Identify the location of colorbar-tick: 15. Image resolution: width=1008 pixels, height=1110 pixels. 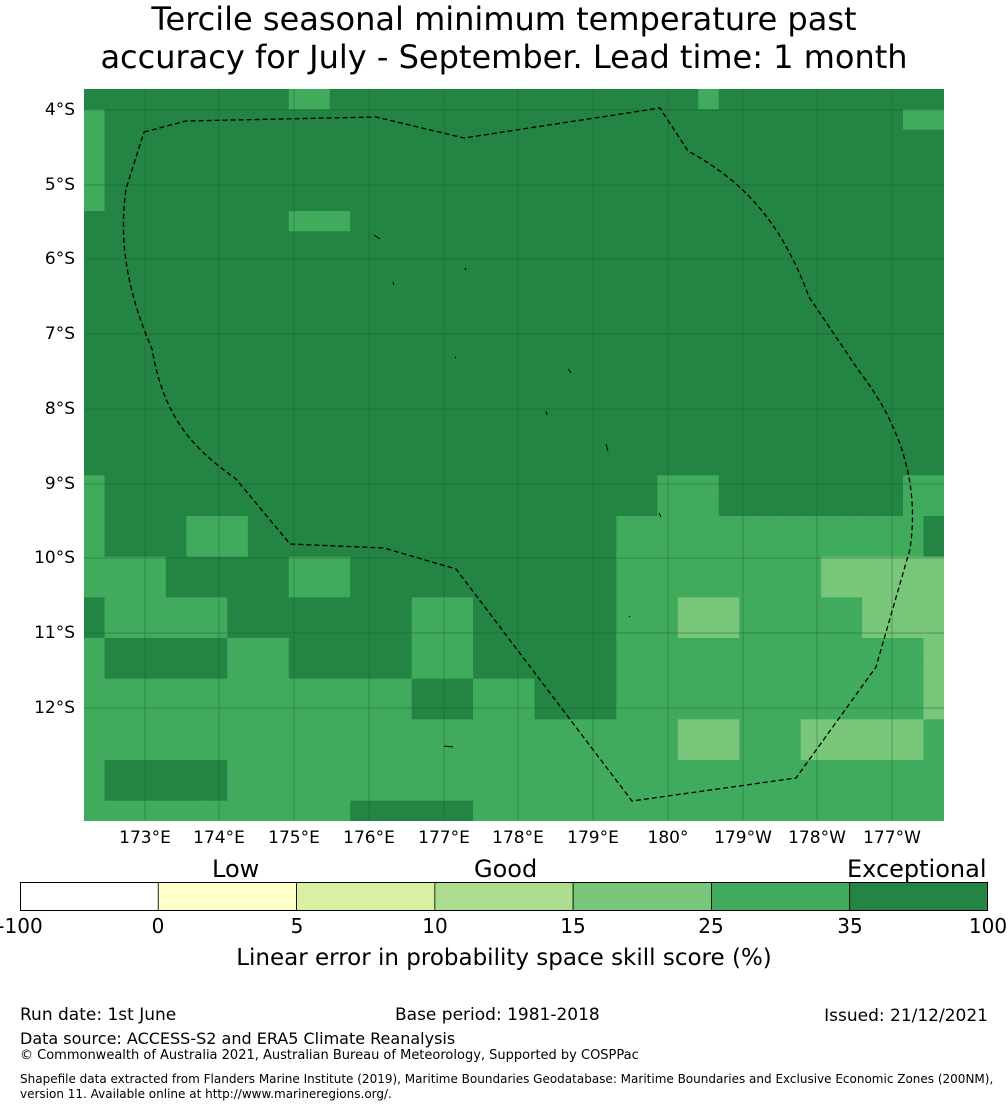
(573, 926).